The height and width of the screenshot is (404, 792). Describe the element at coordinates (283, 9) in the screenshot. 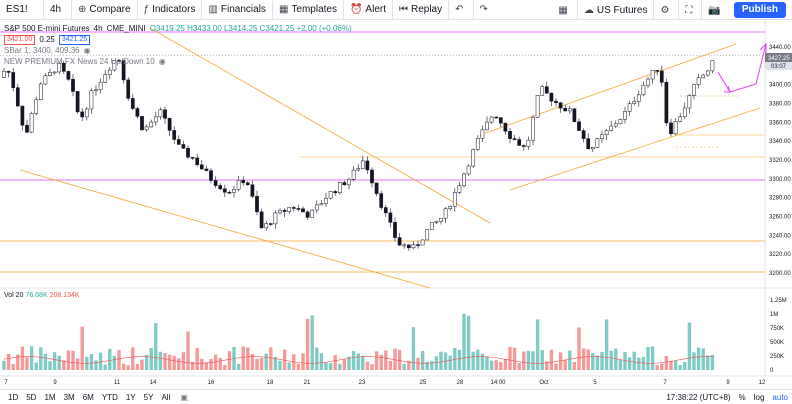

I see `templates-icon: ▦` at that location.